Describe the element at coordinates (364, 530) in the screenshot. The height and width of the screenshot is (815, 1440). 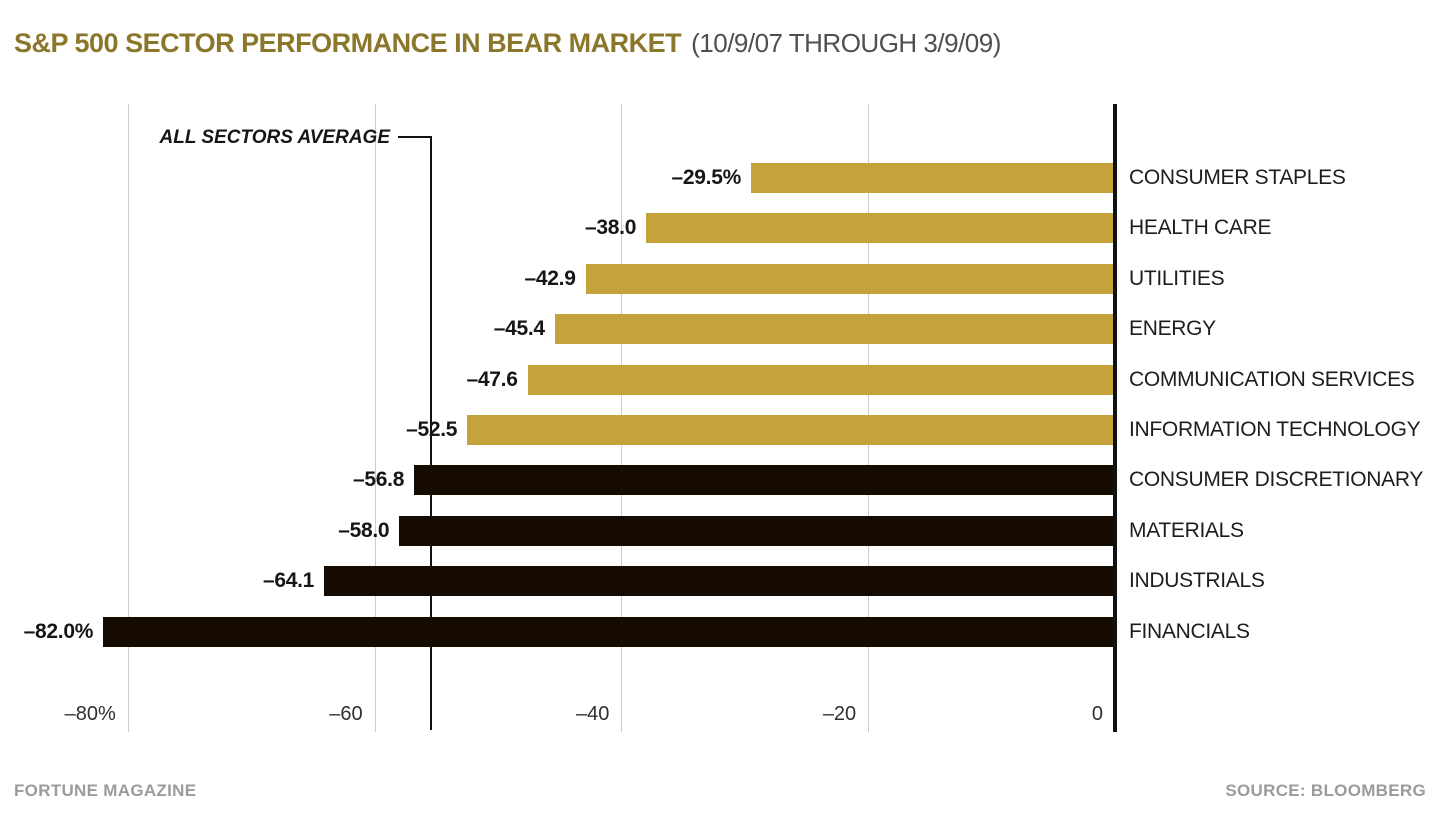
I see `bar-value-label-materials: –58.0` at that location.